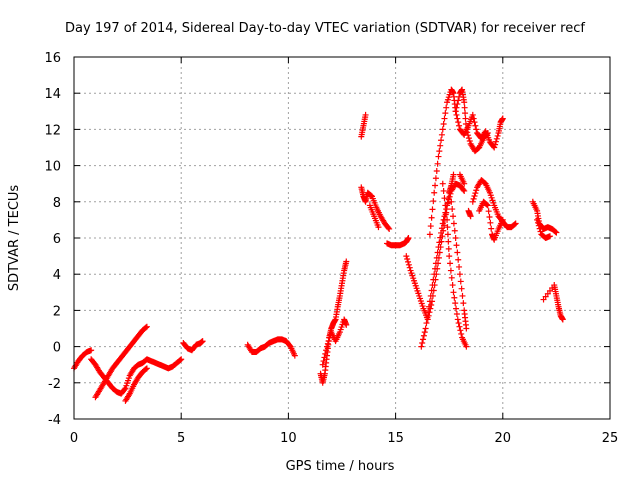 Image resolution: width=640 pixels, height=480 pixels. Describe the element at coordinates (52, 239) in the screenshot. I see `y-tick-labels: -4 -2 0 2 4 6 8 10 12 14 16` at that location.